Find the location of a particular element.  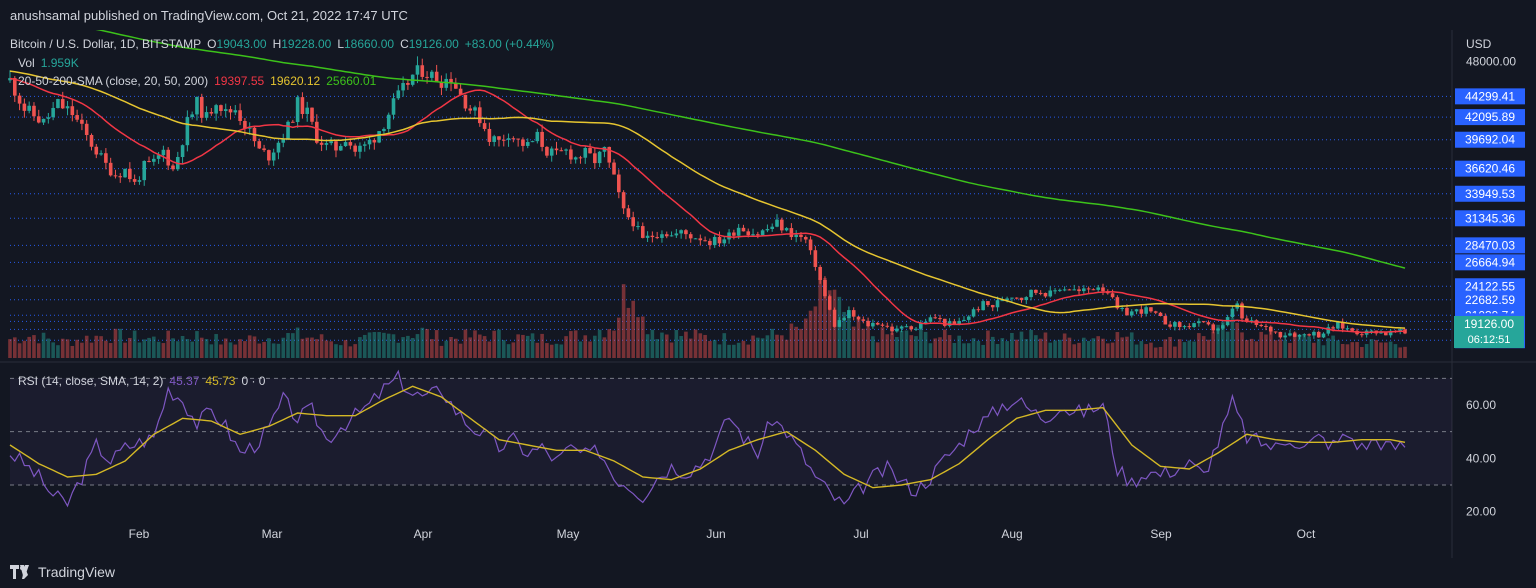

ohlc-open: 19043.00 is located at coordinates (241, 44).